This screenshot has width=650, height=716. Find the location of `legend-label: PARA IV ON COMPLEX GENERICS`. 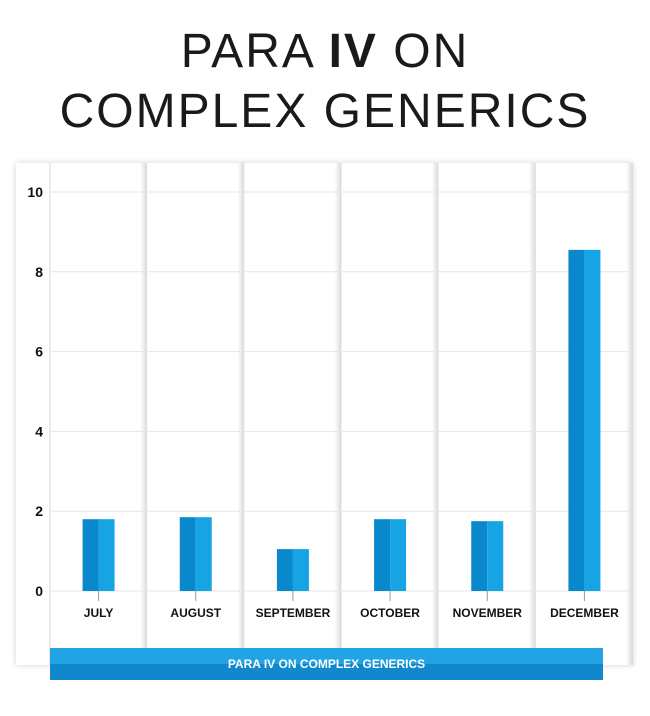

legend-label: PARA IV ON COMPLEX GENERICS is located at coordinates (326, 664).